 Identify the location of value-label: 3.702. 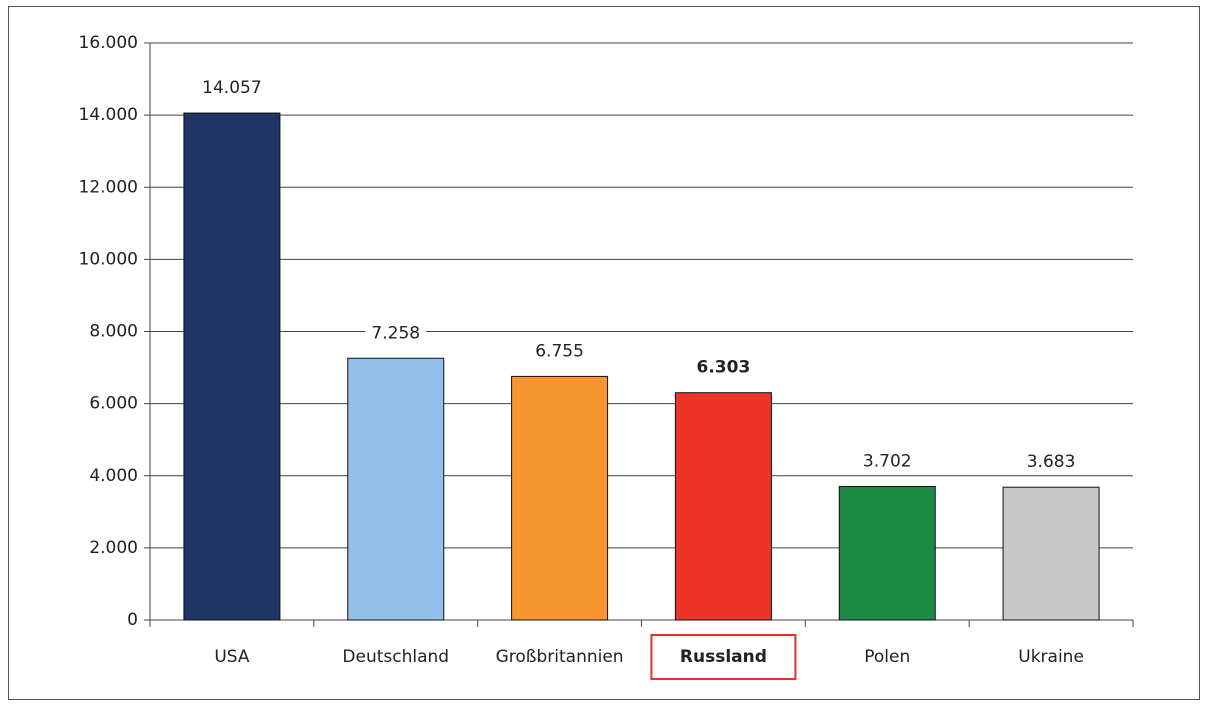
(887, 461).